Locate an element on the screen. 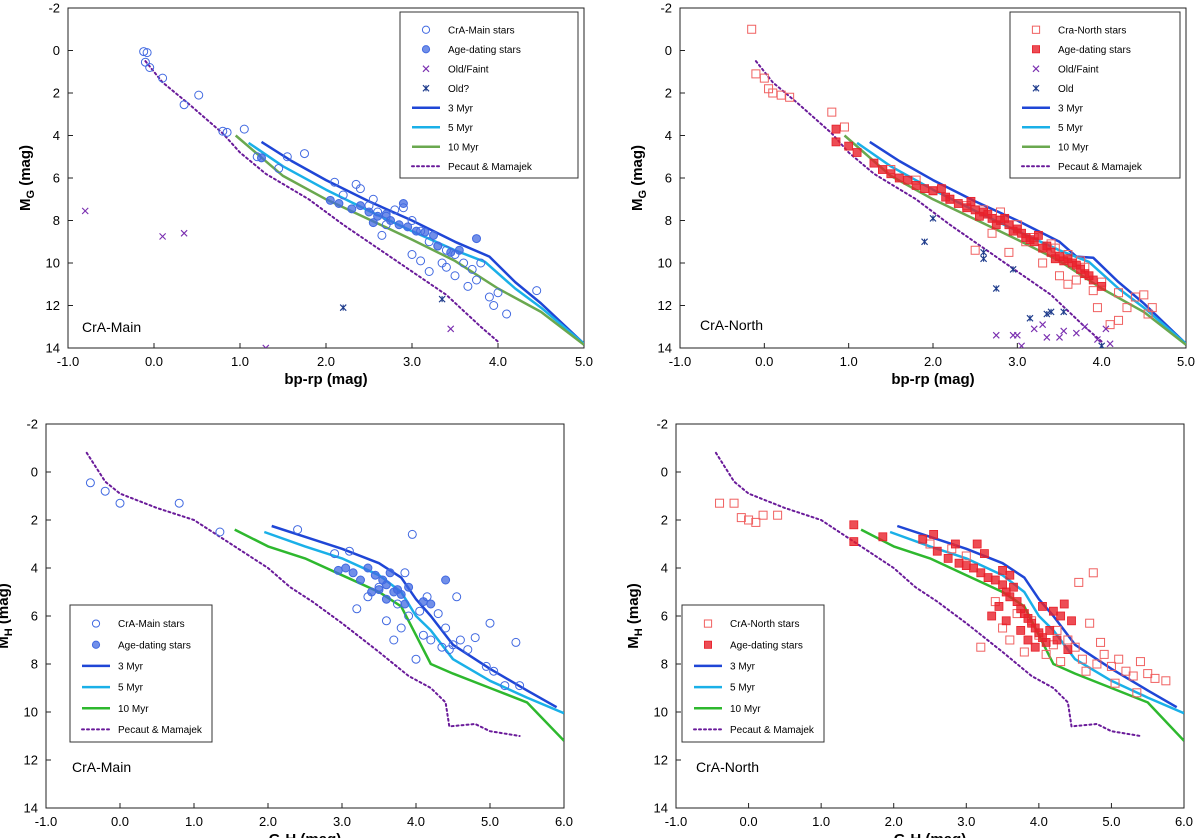 This screenshot has height=838, width=1200. legend-label-old-faint: Old/Faint is located at coordinates (1078, 69).